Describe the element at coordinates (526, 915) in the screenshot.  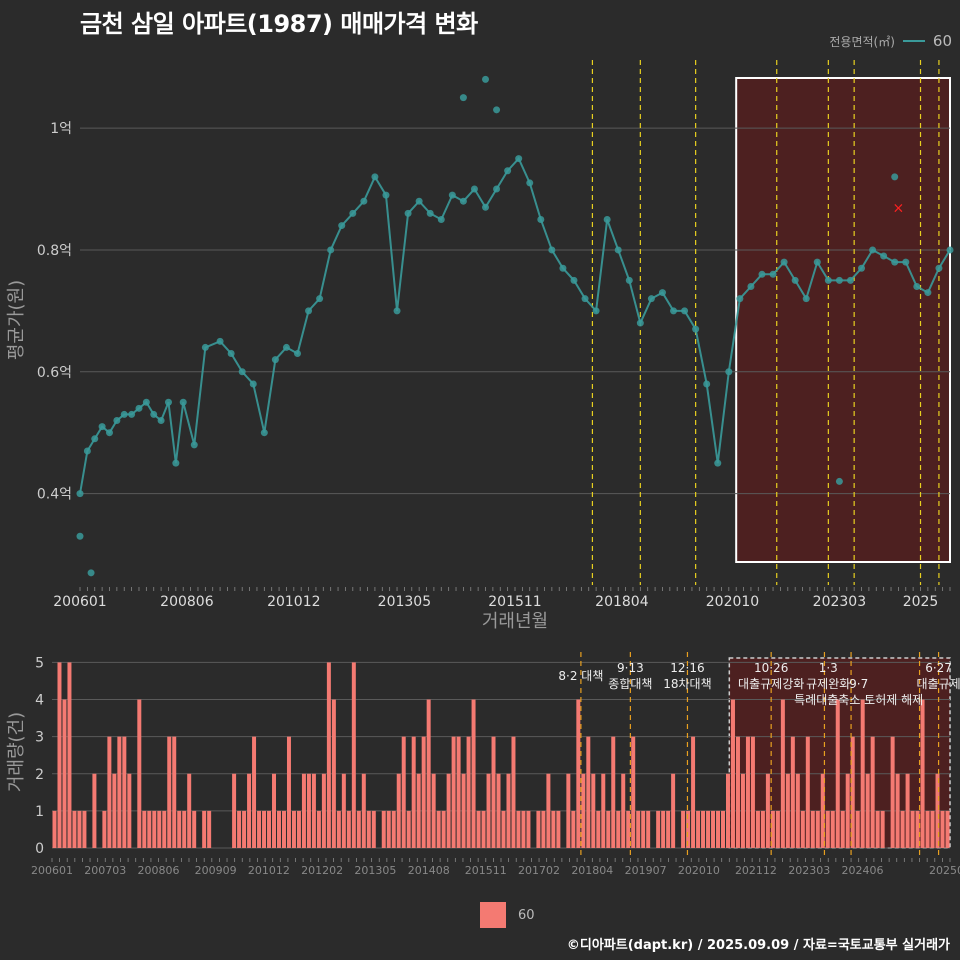
I see `legend-bar-entry: 60` at that location.